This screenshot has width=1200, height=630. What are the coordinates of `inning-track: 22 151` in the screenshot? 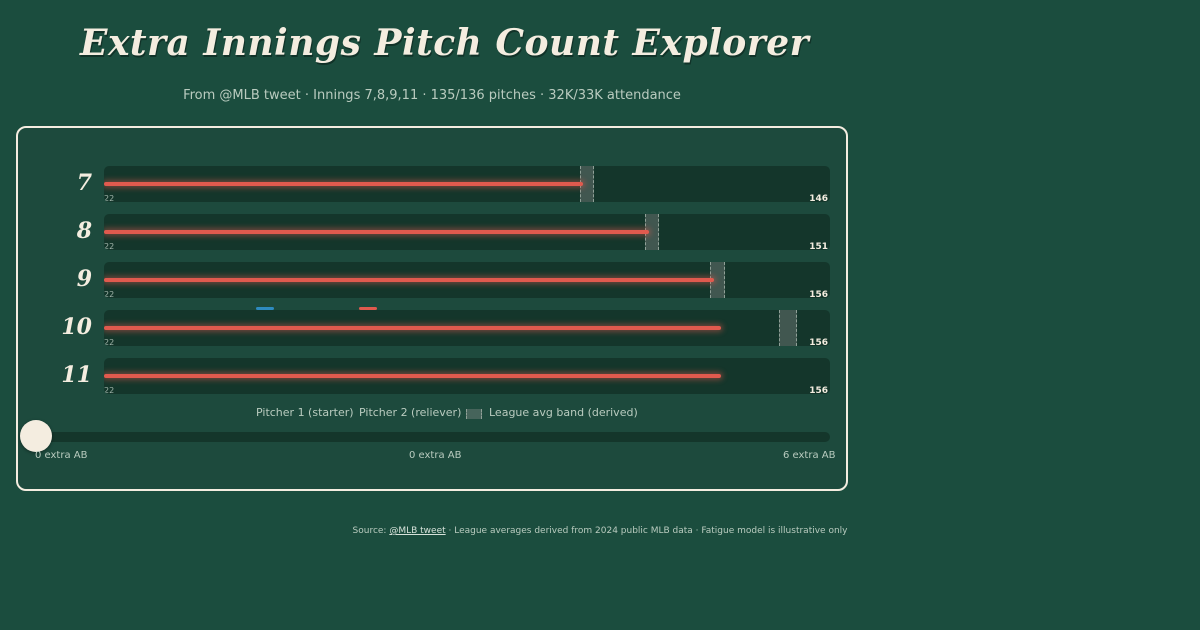 It's located at (467, 232).